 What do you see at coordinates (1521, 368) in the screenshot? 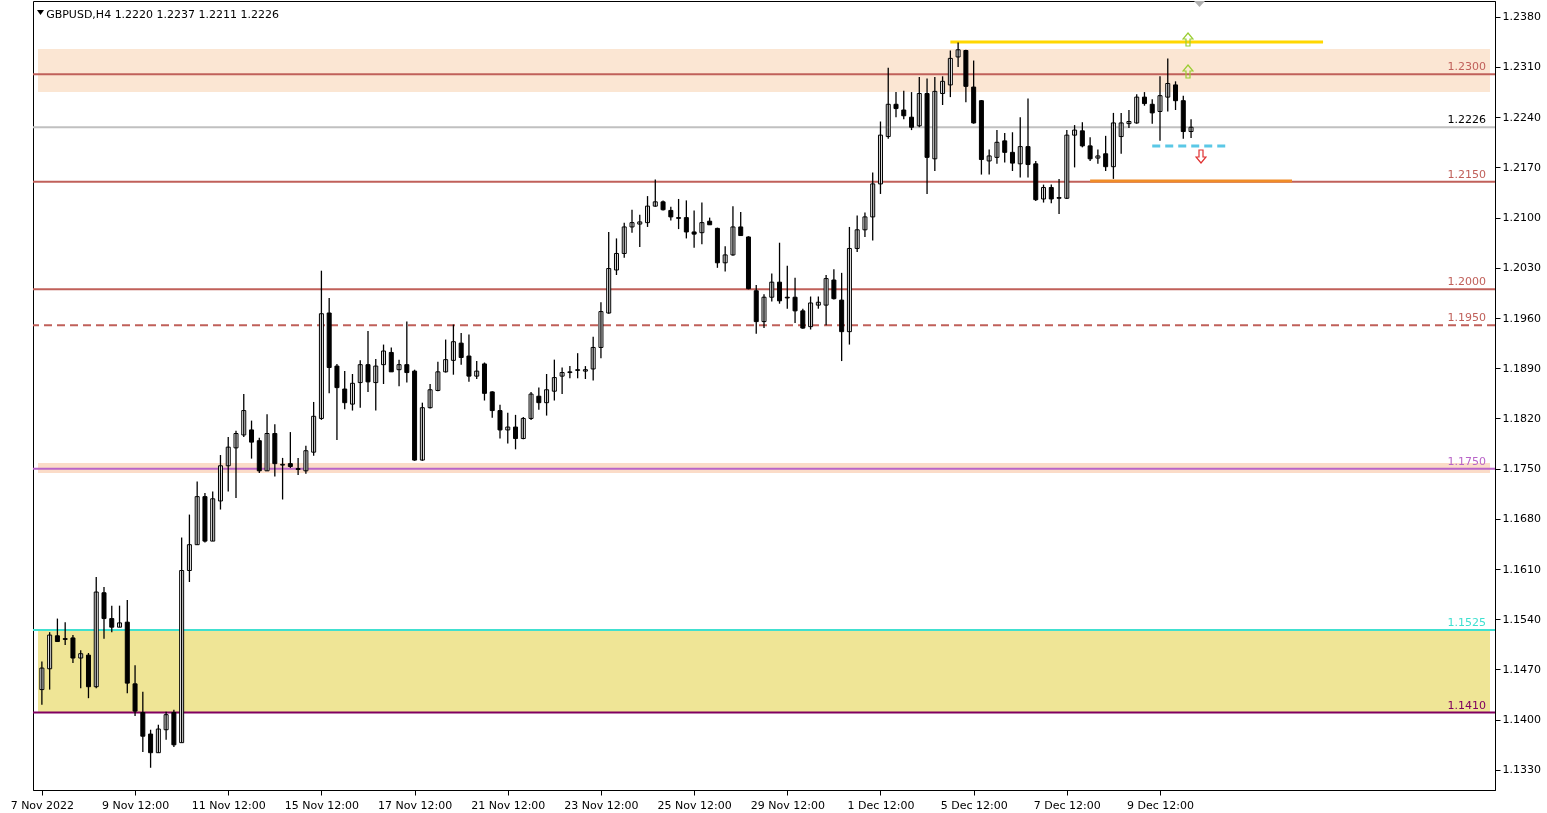
I see `y-tick-label: 1.1890` at bounding box center [1521, 368].